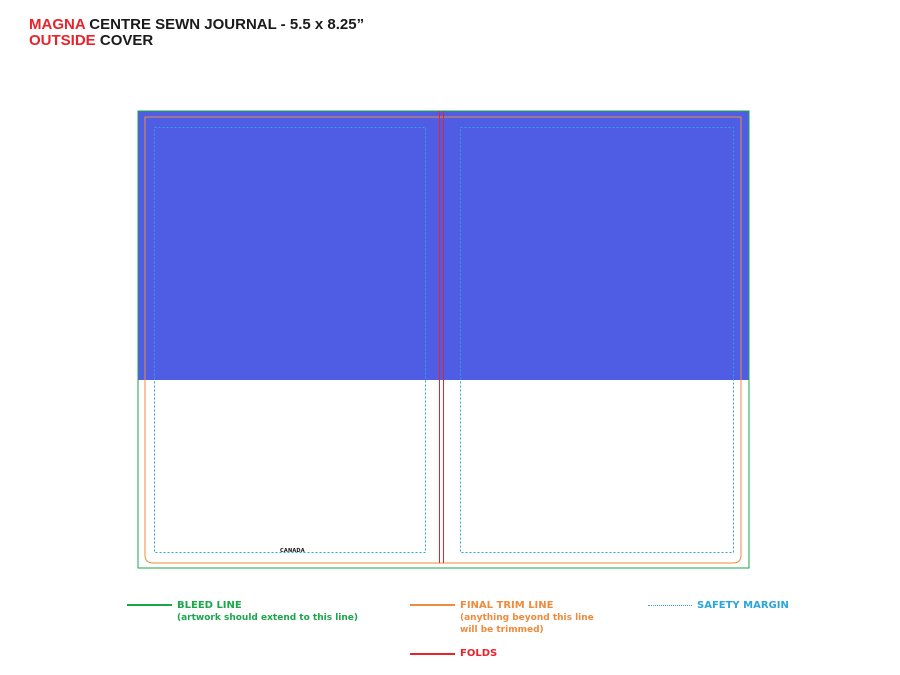 The width and height of the screenshot is (900, 675). I want to click on safety-legend-swatch, so click(670, 605).